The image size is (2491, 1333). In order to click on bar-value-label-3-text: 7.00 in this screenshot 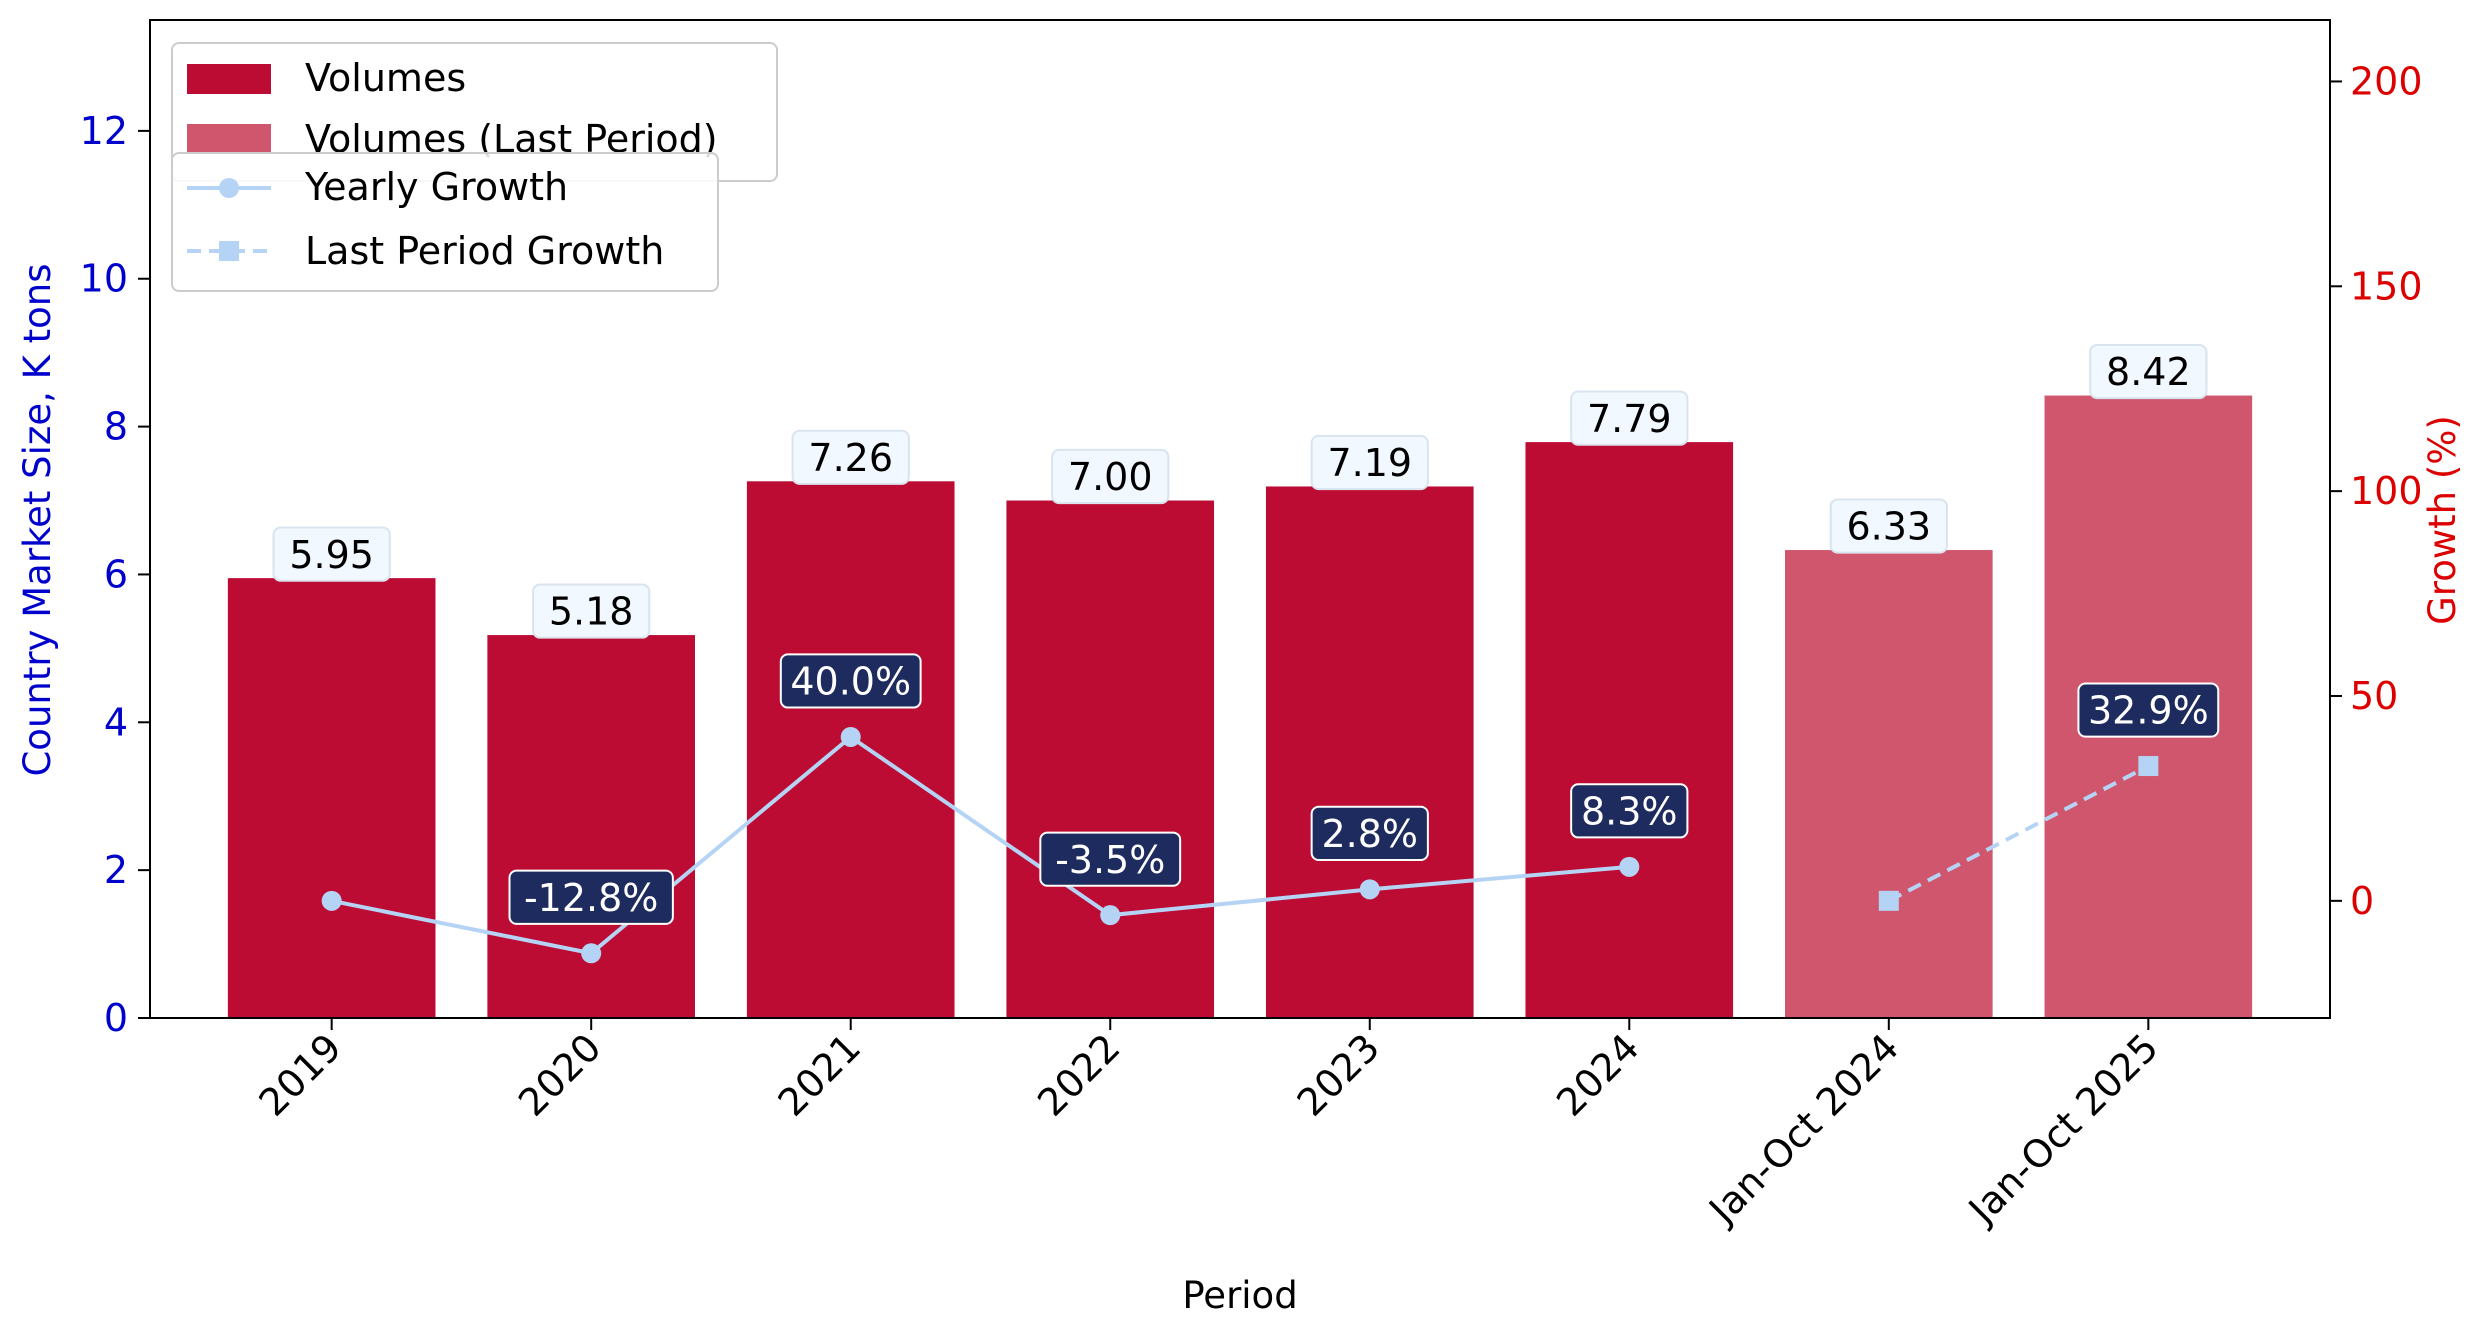, I will do `click(1110, 477)`.